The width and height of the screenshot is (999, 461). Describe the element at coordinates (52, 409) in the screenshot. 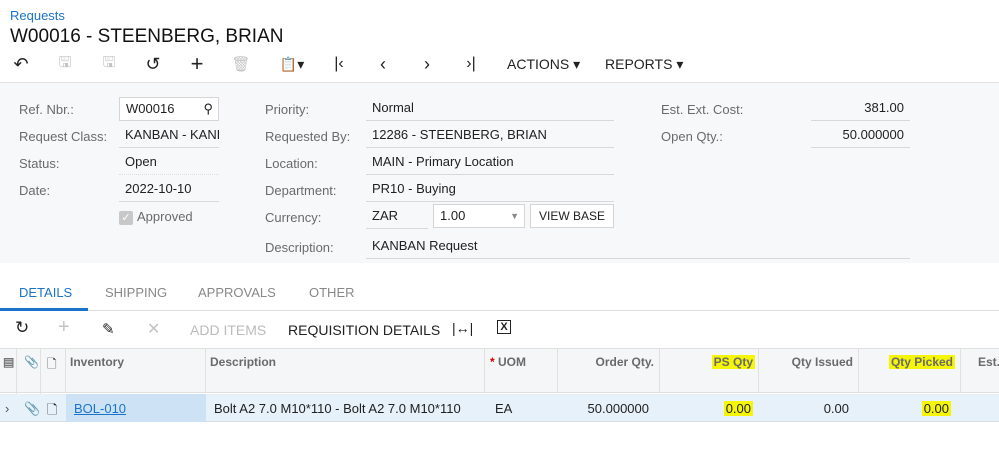

I see `row-note-icon: 🗋` at that location.